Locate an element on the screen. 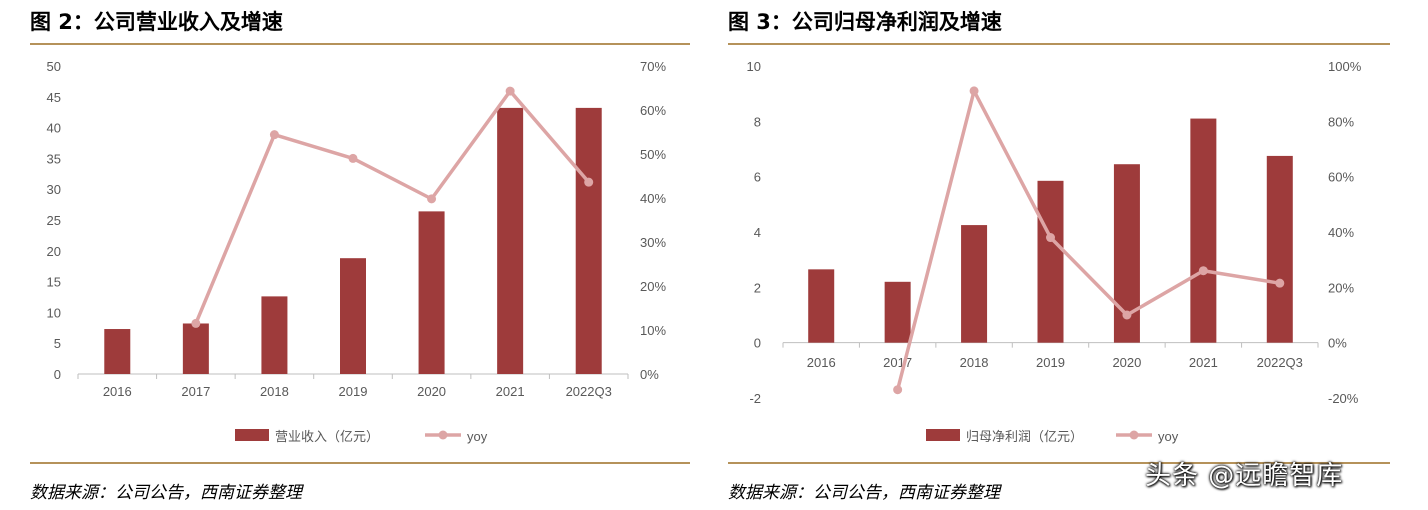 This screenshot has width=1428, height=510. left-axis-tick-label: 35 is located at coordinates (54, 158).